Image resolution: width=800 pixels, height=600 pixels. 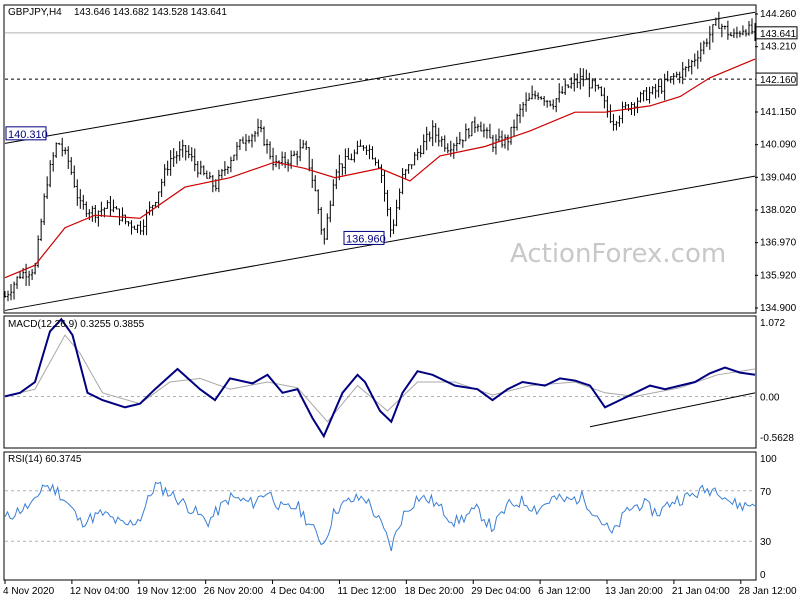 What do you see at coordinates (150, 12) in the screenshot?
I see `ohlc-header: 143.646 143.682 143.528 143.641` at bounding box center [150, 12].